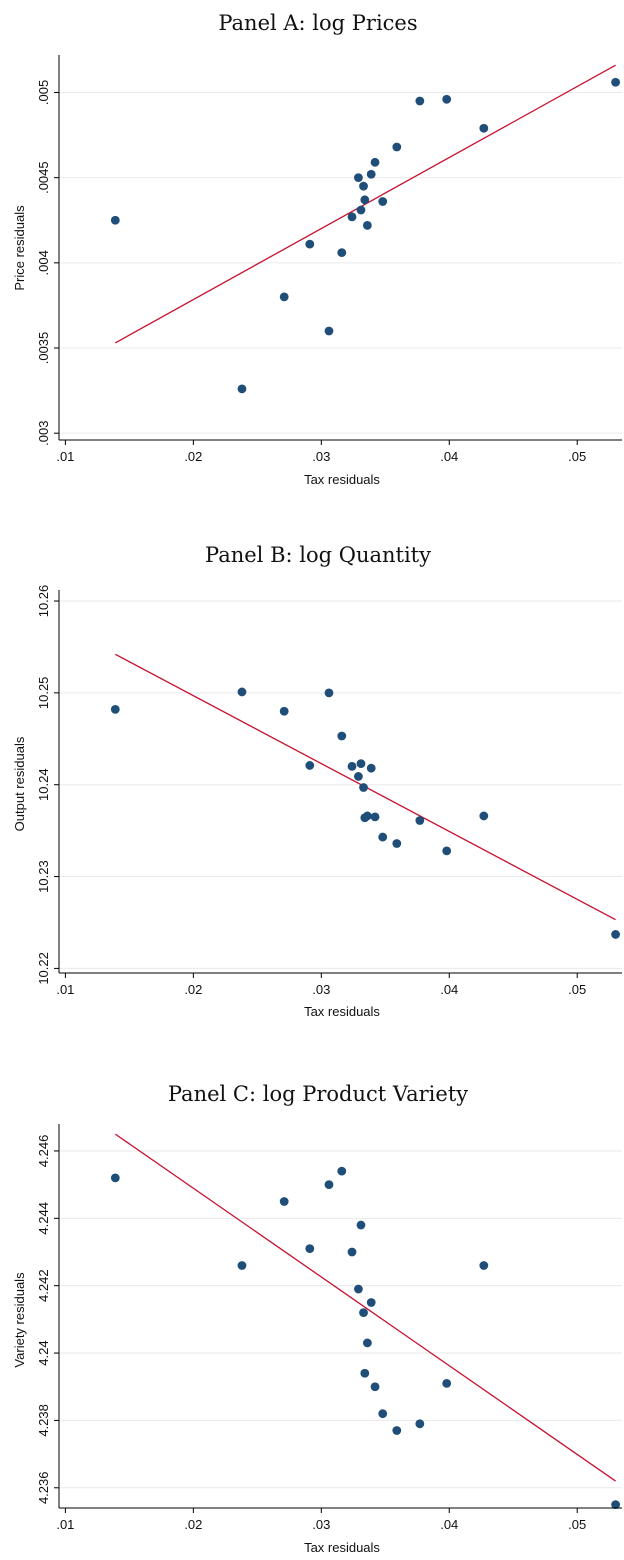  What do you see at coordinates (317, 23) in the screenshot?
I see `panel-a-title: Panel A: log Prices` at bounding box center [317, 23].